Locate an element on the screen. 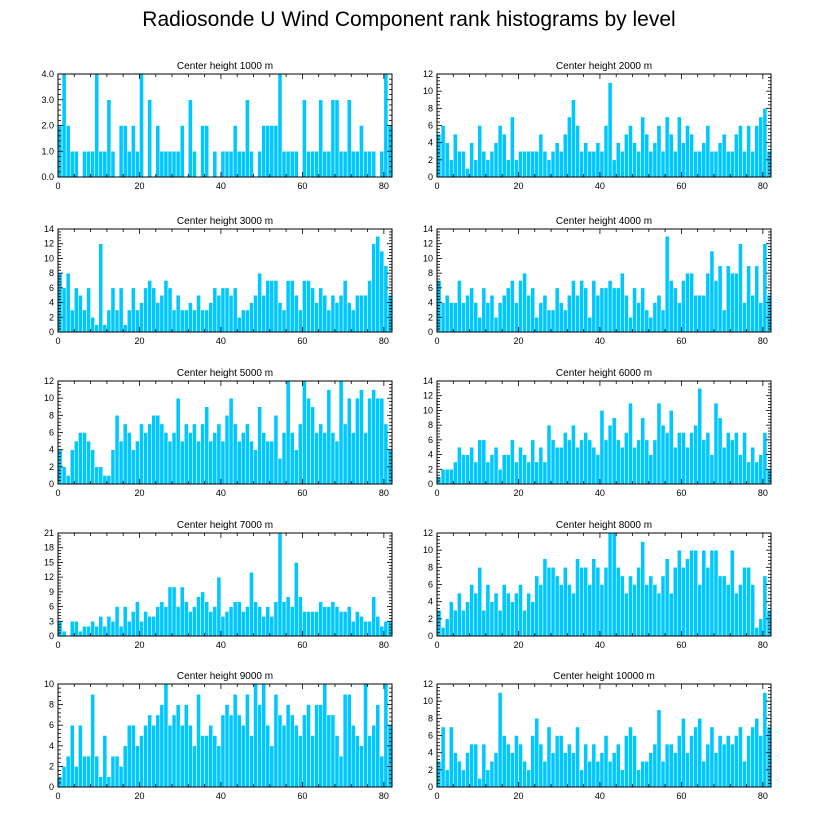 This screenshot has width=818, height=824. y-tick-label: 2.0 is located at coordinates (47, 126).